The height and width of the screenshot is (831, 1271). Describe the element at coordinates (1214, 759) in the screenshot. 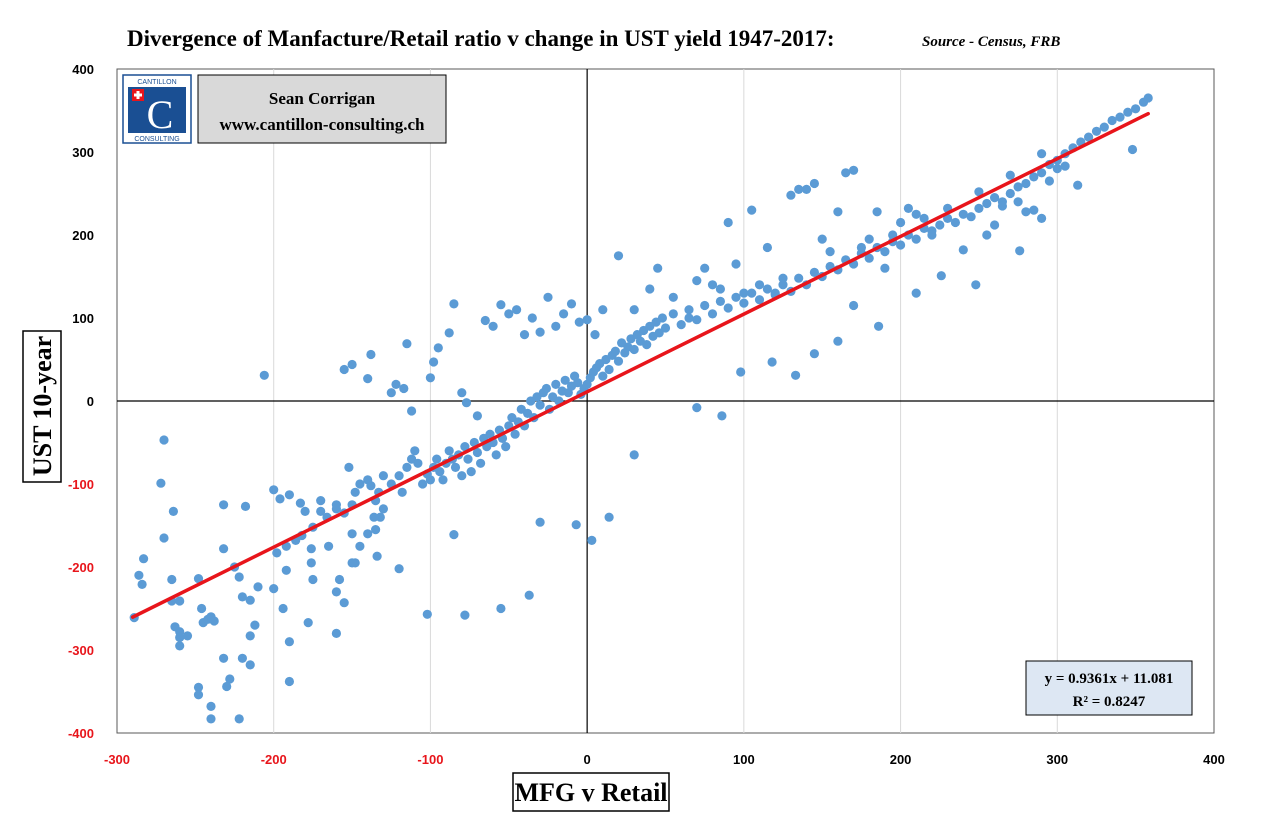

I see `x-tick-label-7: 400` at that location.